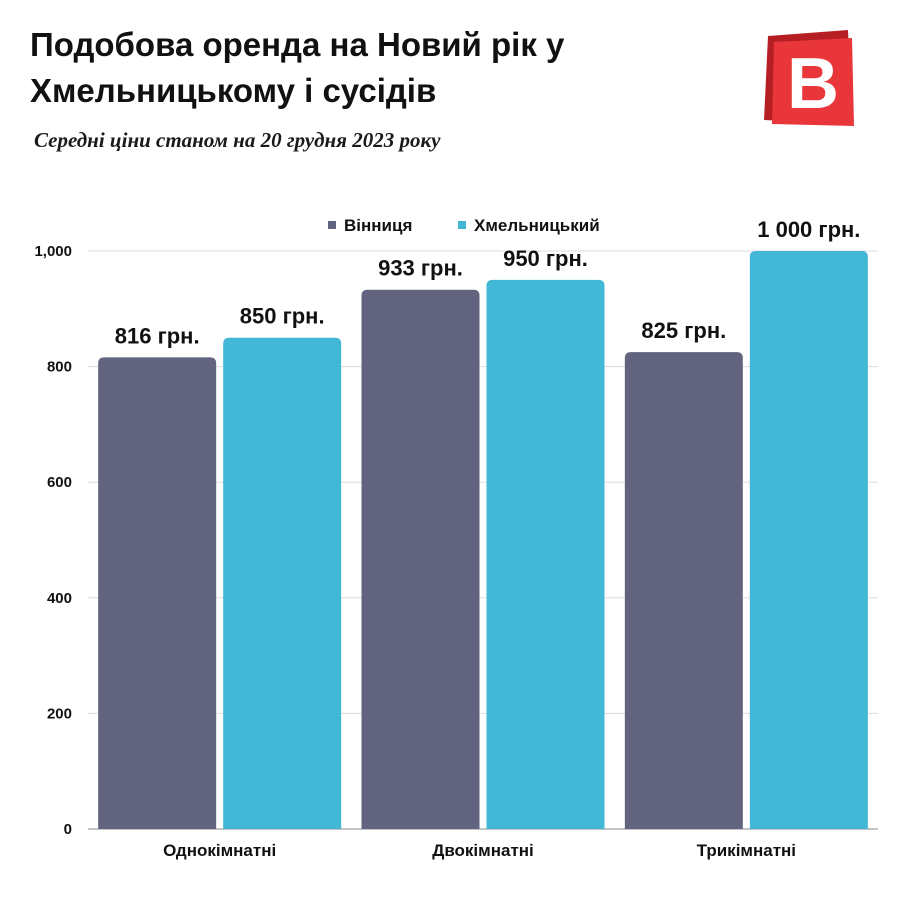 The width and height of the screenshot is (900, 900). What do you see at coordinates (59, 598) in the screenshot?
I see `y-tick-label: 400` at bounding box center [59, 598].